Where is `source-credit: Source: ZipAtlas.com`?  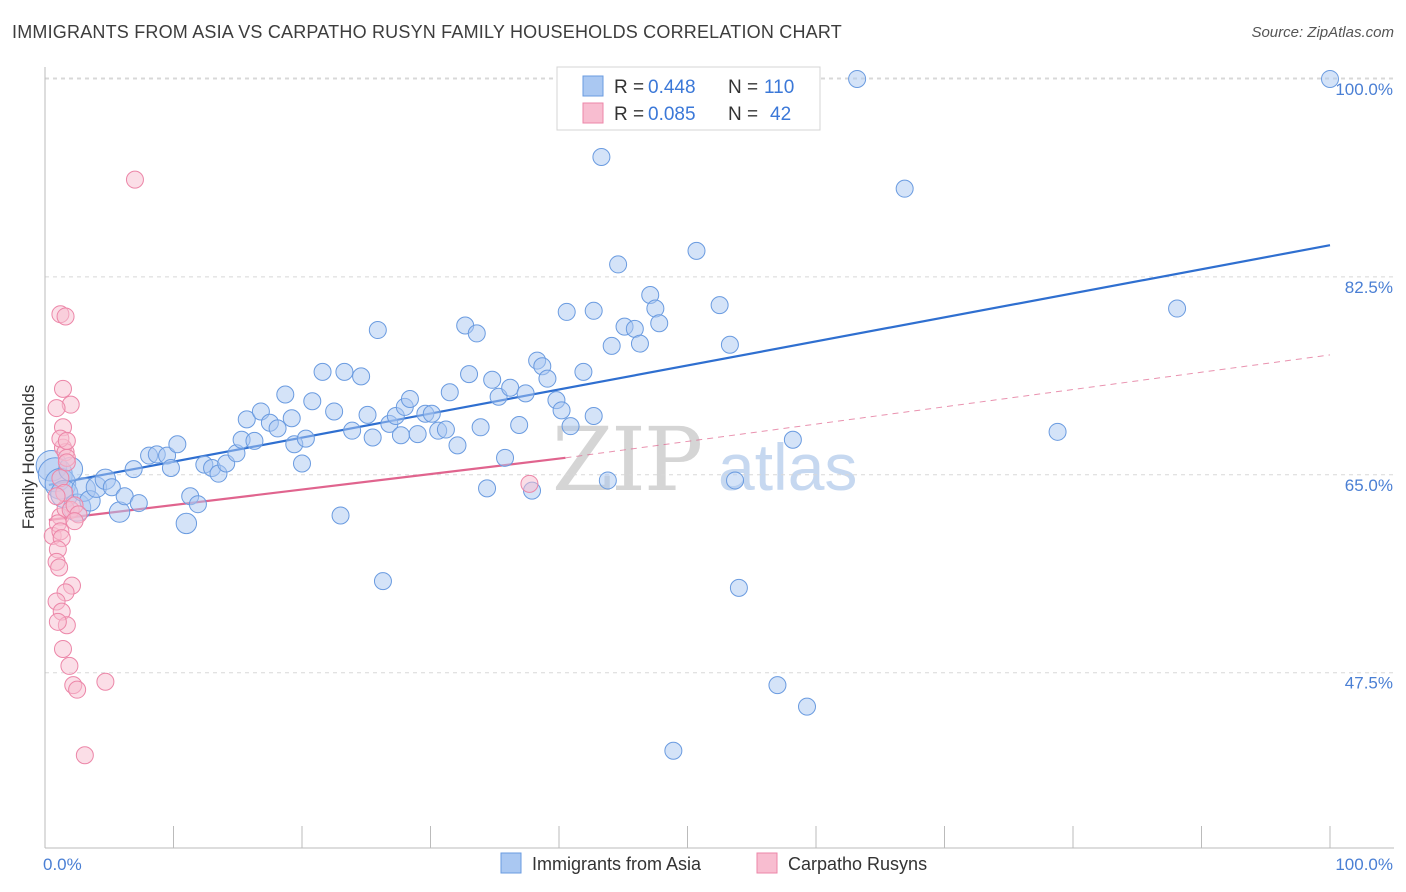 source-credit: Source: ZipAtlas.com is located at coordinates (1322, 32).